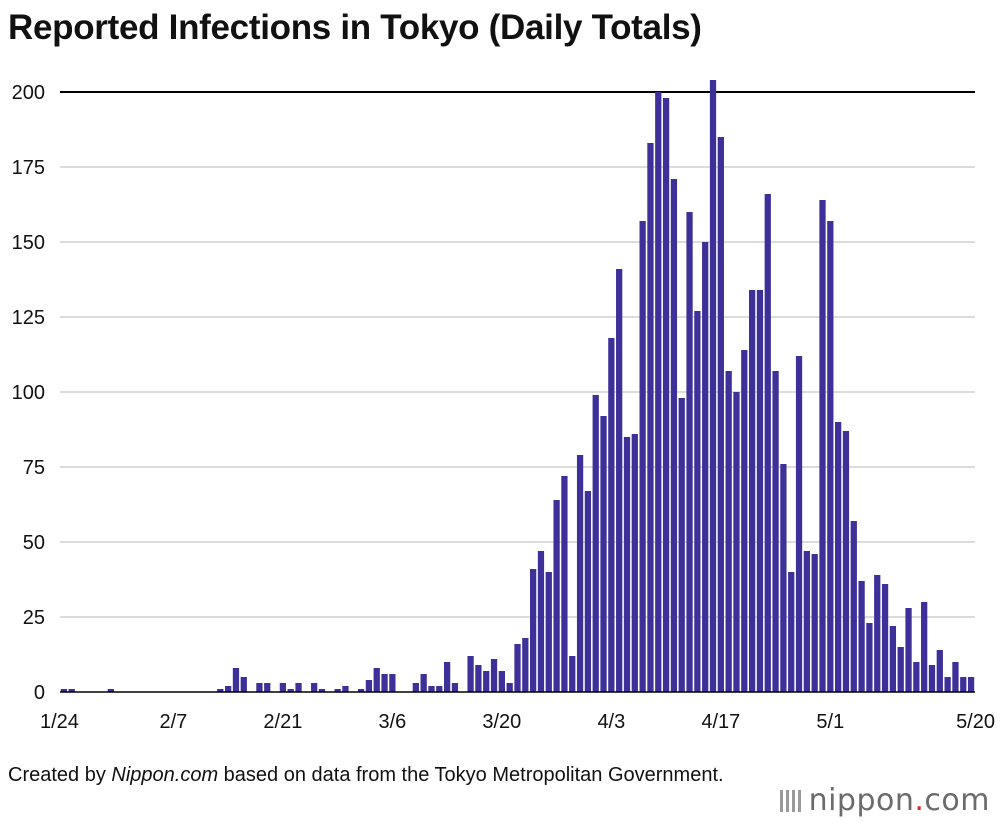  What do you see at coordinates (28, 243) in the screenshot?
I see `y-tick-label: 150` at bounding box center [28, 243].